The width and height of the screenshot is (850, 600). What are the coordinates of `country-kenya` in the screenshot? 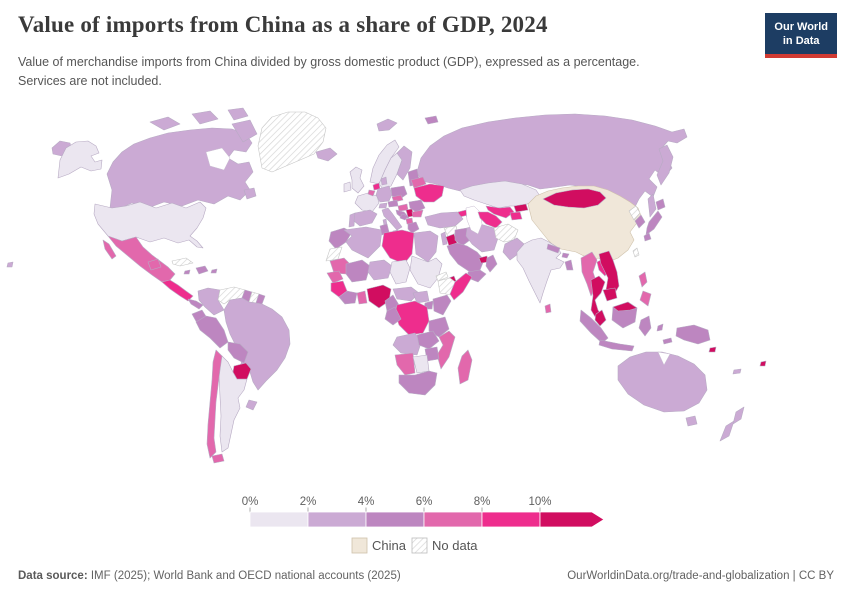 It's located at (442, 305).